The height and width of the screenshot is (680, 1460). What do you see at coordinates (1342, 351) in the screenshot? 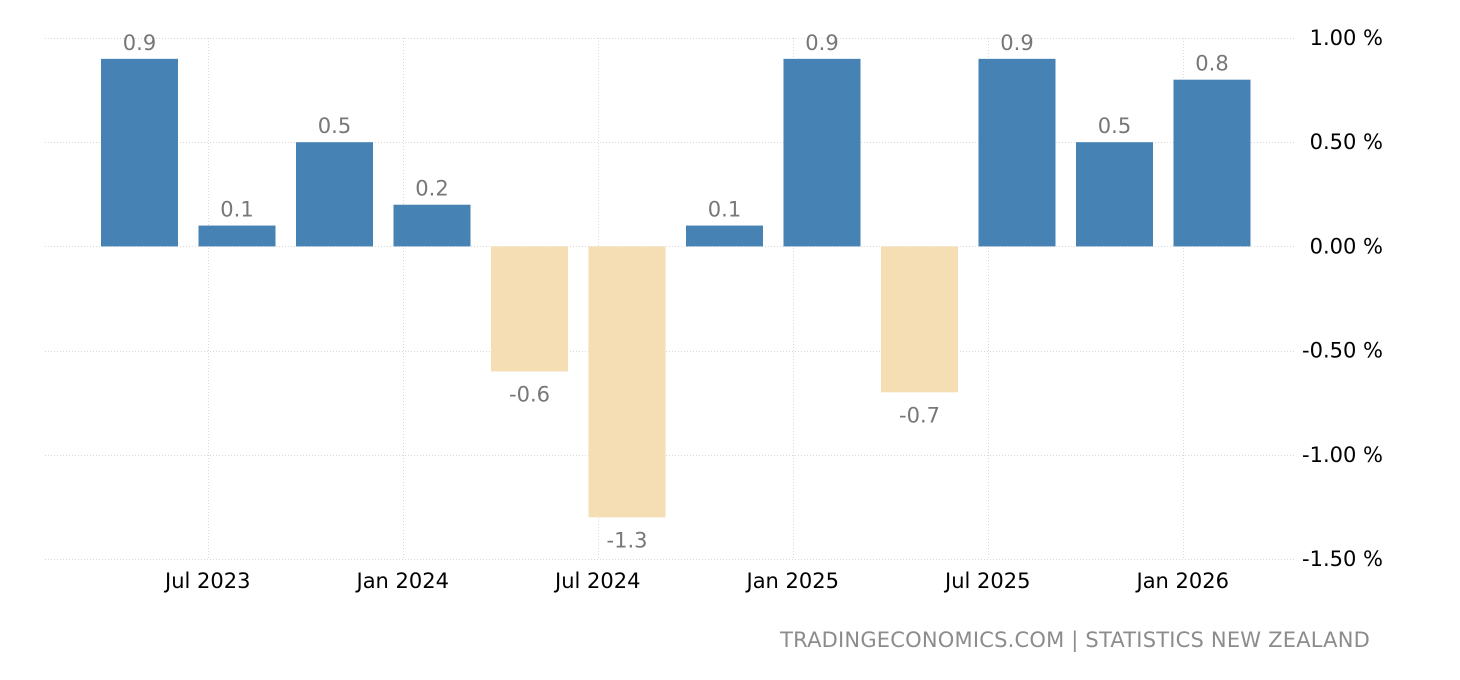
I see `y-tick-label: -0.50 %` at bounding box center [1342, 351].